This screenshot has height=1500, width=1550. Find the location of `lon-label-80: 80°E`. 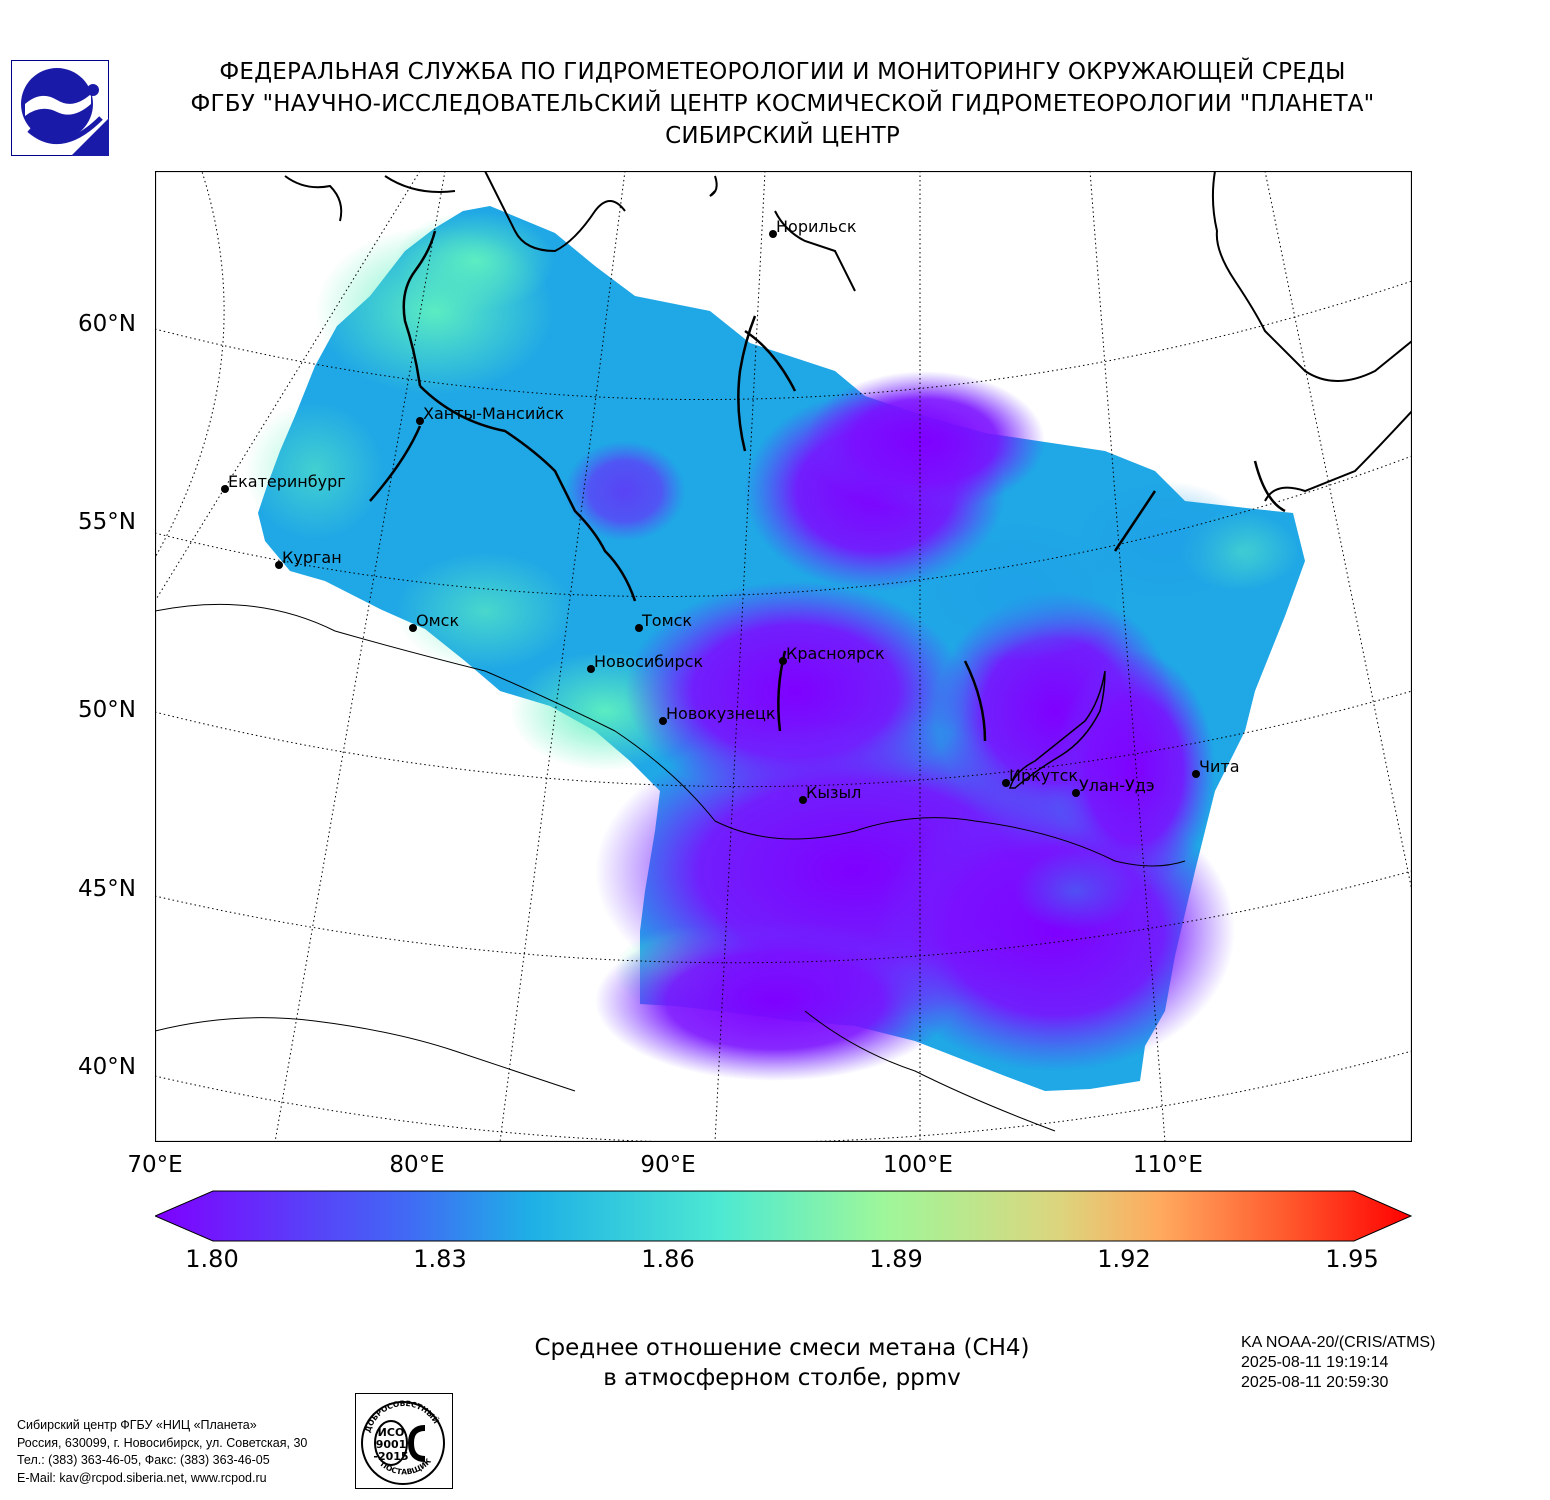

lon-label-80: 80°E is located at coordinates (417, 1165).